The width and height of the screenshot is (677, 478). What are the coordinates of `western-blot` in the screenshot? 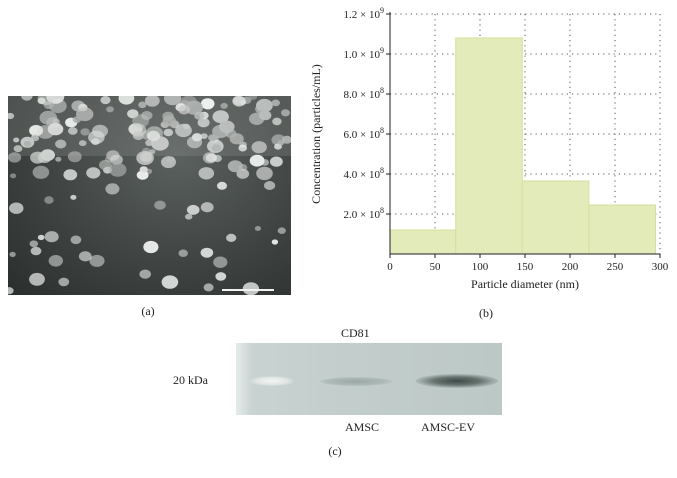 It's located at (369, 379).